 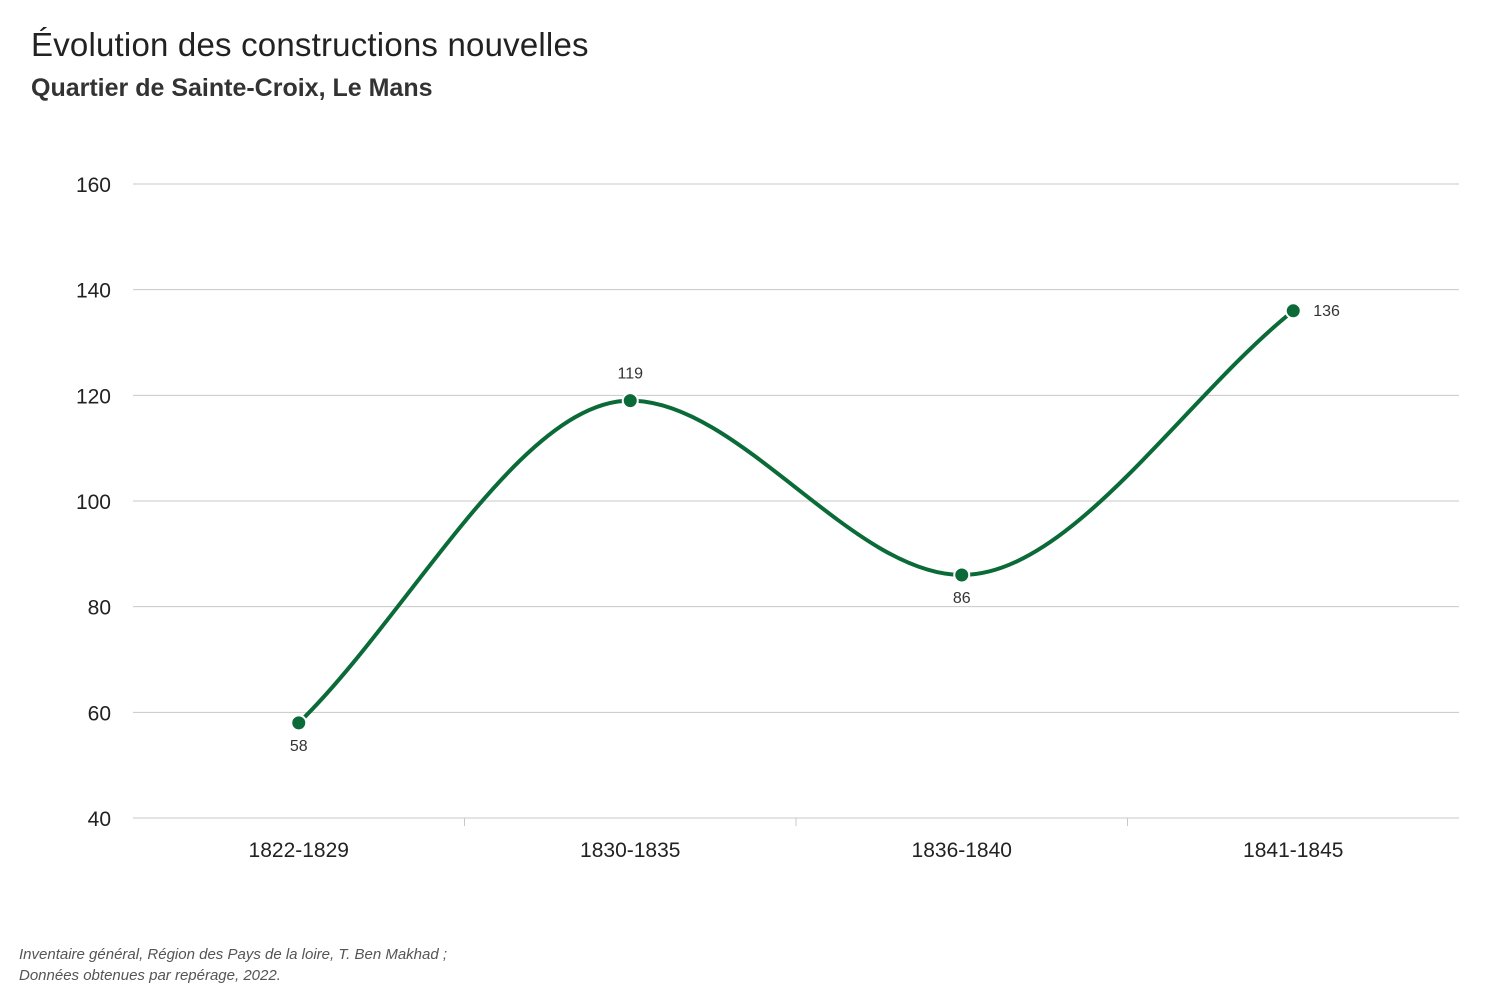 I want to click on data-label: 58, so click(x=299, y=746).